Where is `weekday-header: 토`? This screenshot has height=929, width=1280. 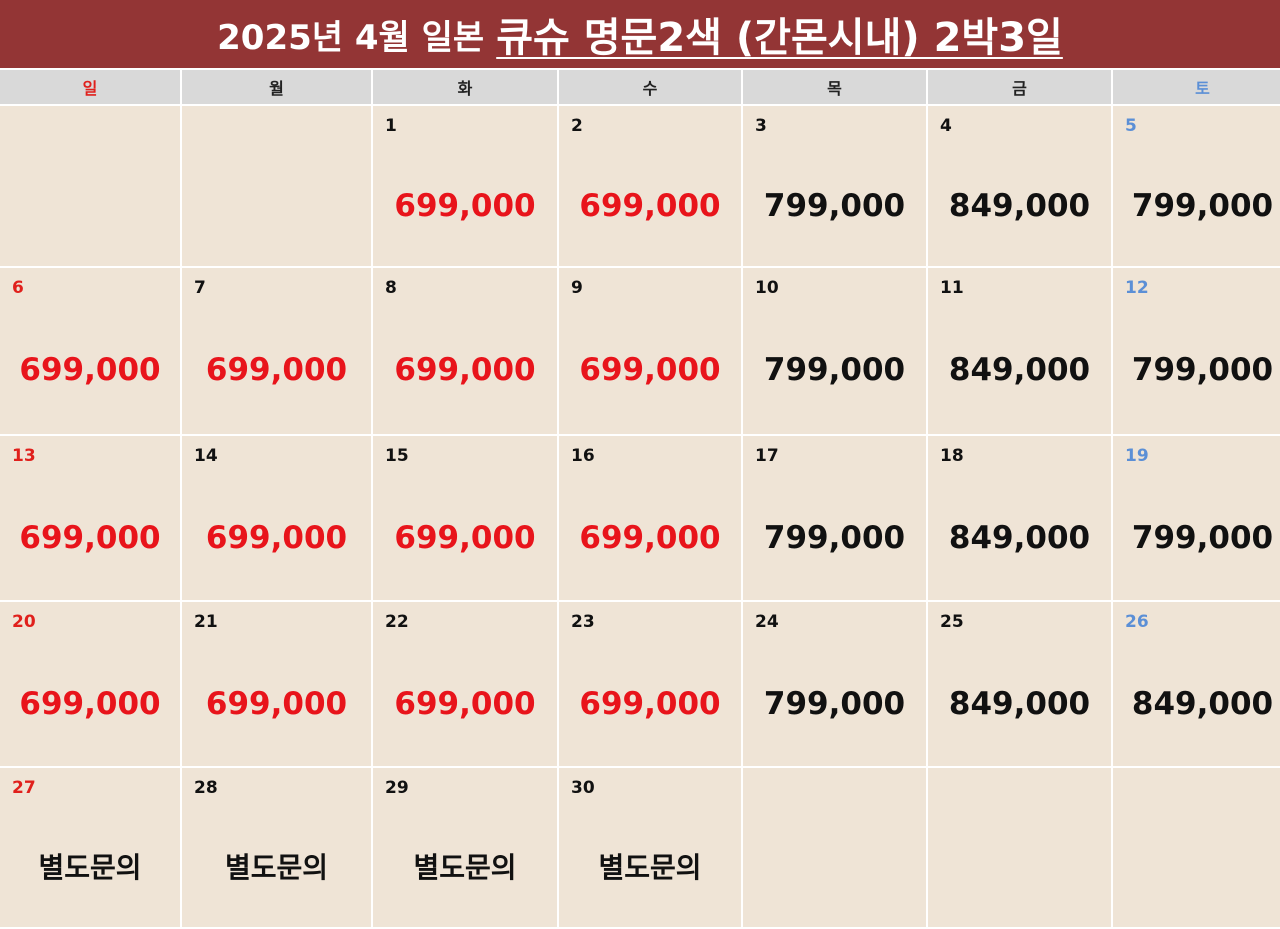
weekday-header: 토 is located at coordinates (1196, 87).